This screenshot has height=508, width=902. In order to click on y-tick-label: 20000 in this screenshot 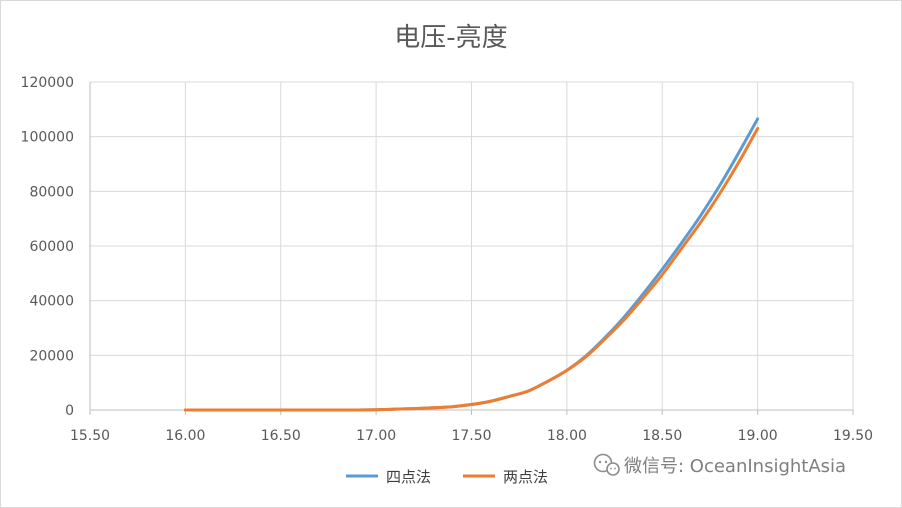, I will do `click(51, 356)`.